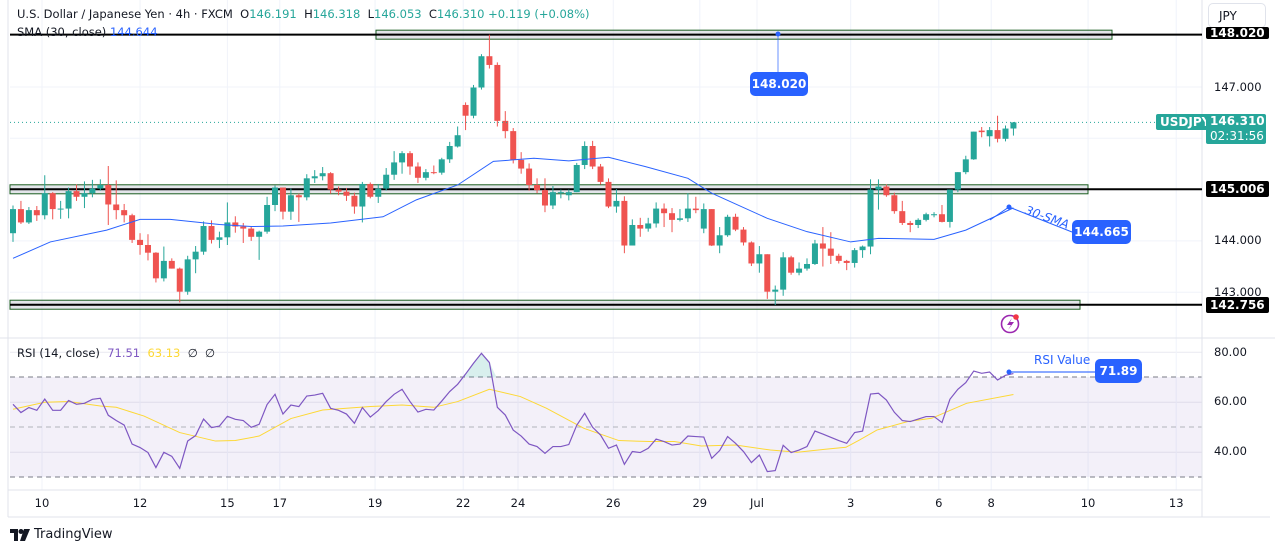  I want to click on rsi-legend-value: 71.51, so click(124, 353).